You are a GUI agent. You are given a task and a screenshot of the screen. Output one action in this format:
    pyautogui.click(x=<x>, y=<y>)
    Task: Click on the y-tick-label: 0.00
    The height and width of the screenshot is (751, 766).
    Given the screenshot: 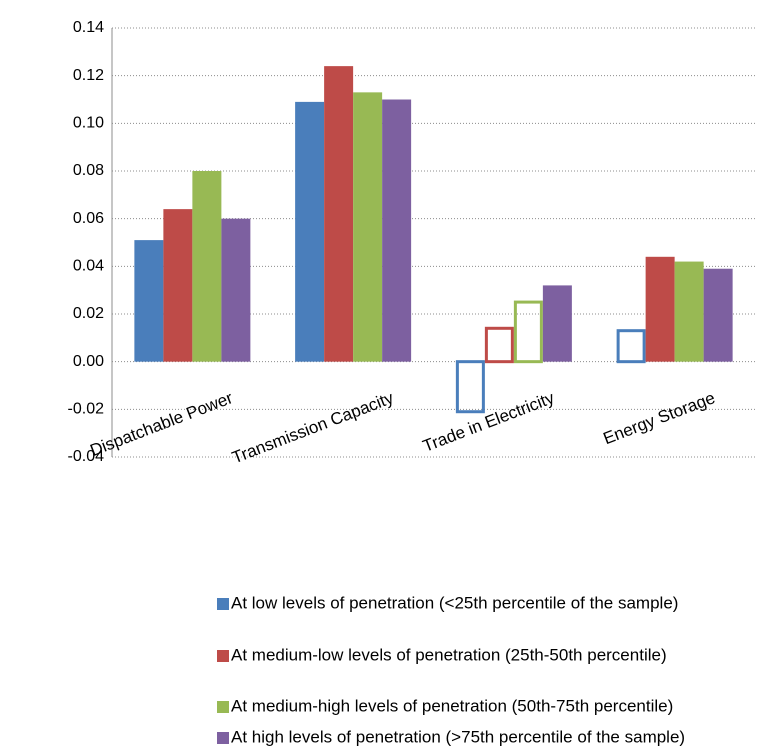 What is the action you would take?
    pyautogui.click(x=88, y=361)
    